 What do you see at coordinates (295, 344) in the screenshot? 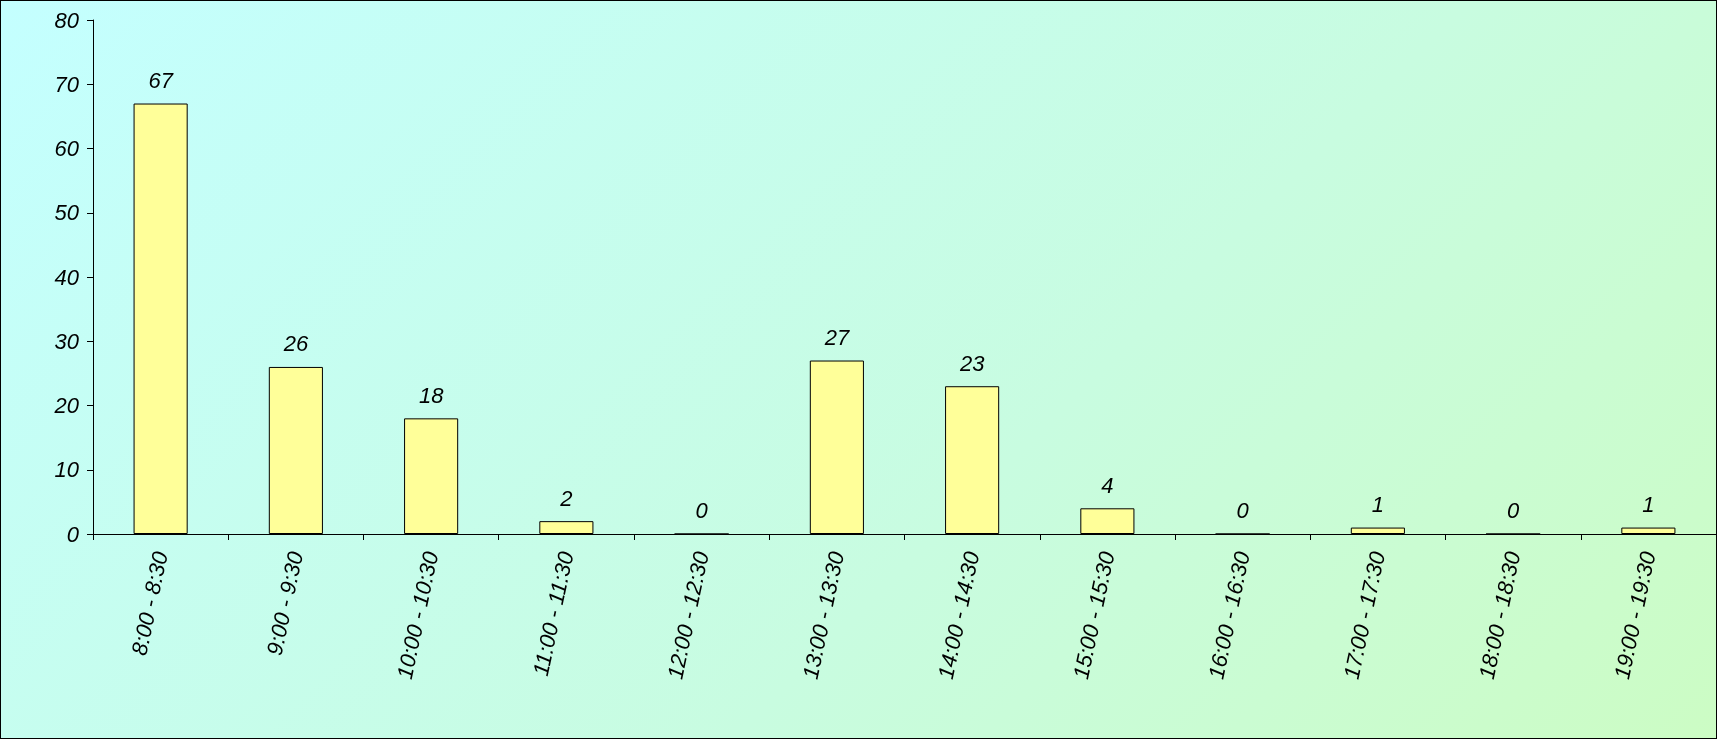
I see `data-label: 26` at bounding box center [295, 344].